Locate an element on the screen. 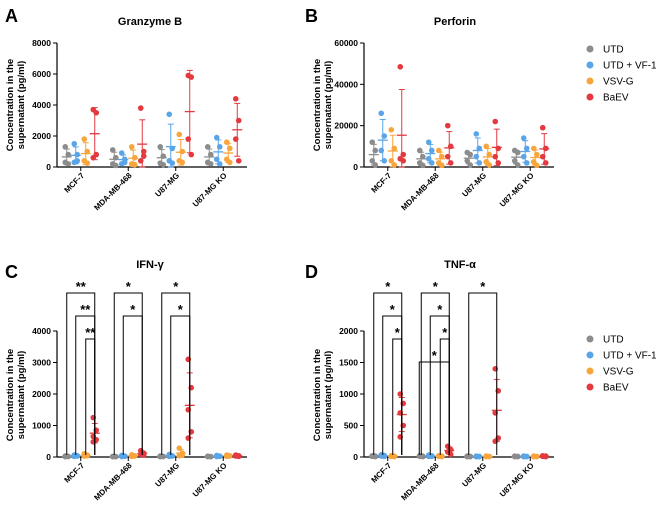  panel-label: B is located at coordinates (311, 16).